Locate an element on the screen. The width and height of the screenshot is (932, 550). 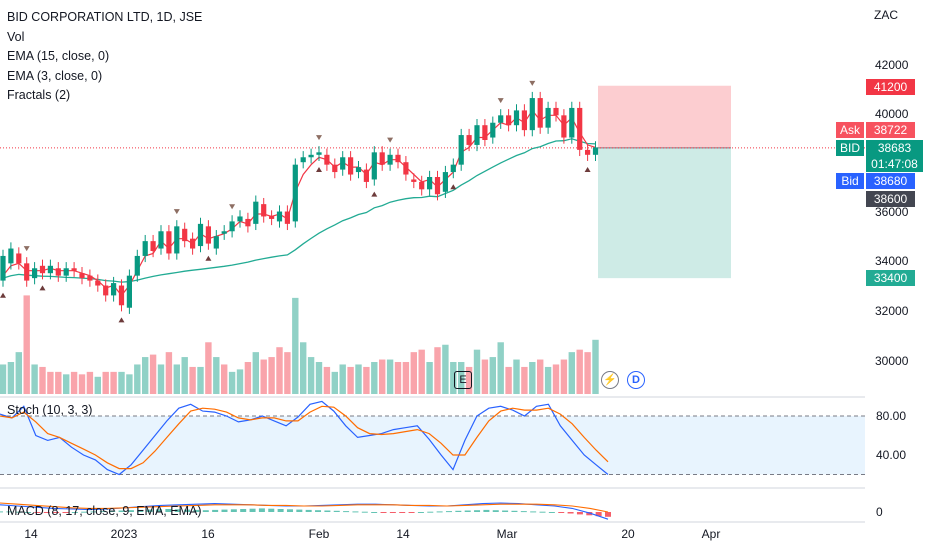
x-tick-label: 16 is located at coordinates (208, 534).